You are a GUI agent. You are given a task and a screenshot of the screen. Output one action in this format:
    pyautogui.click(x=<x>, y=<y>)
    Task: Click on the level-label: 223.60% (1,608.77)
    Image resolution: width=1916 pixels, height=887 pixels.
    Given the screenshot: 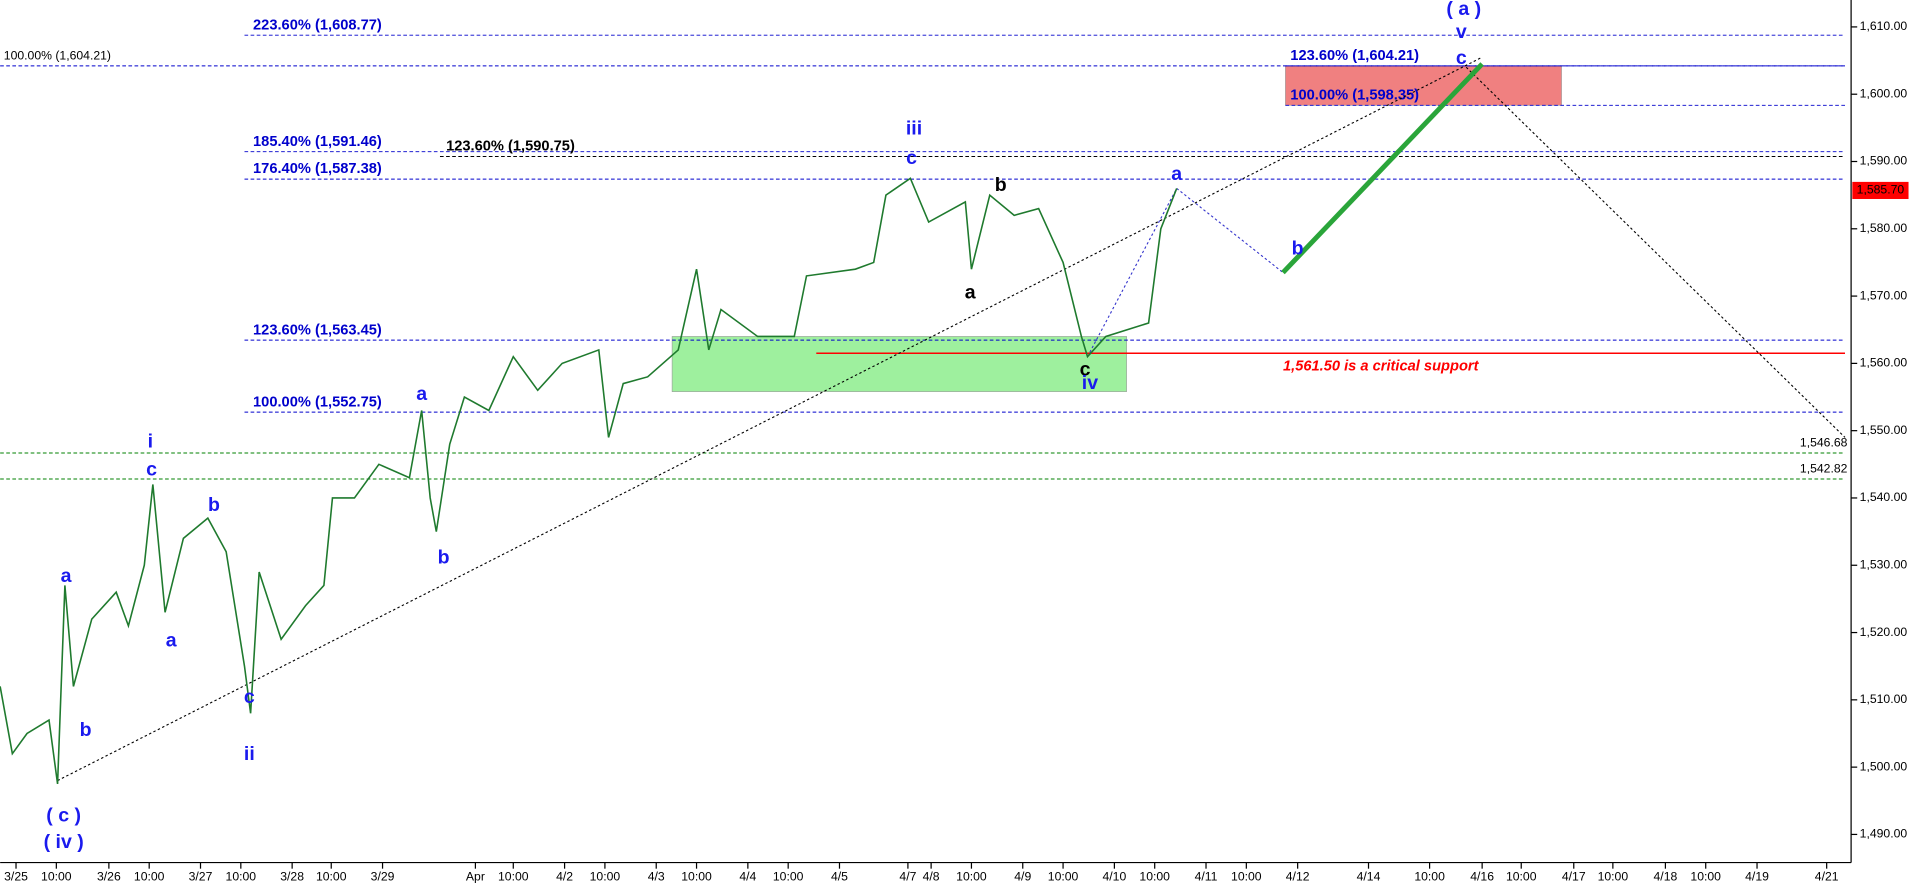 What is the action you would take?
    pyautogui.click(x=317, y=25)
    